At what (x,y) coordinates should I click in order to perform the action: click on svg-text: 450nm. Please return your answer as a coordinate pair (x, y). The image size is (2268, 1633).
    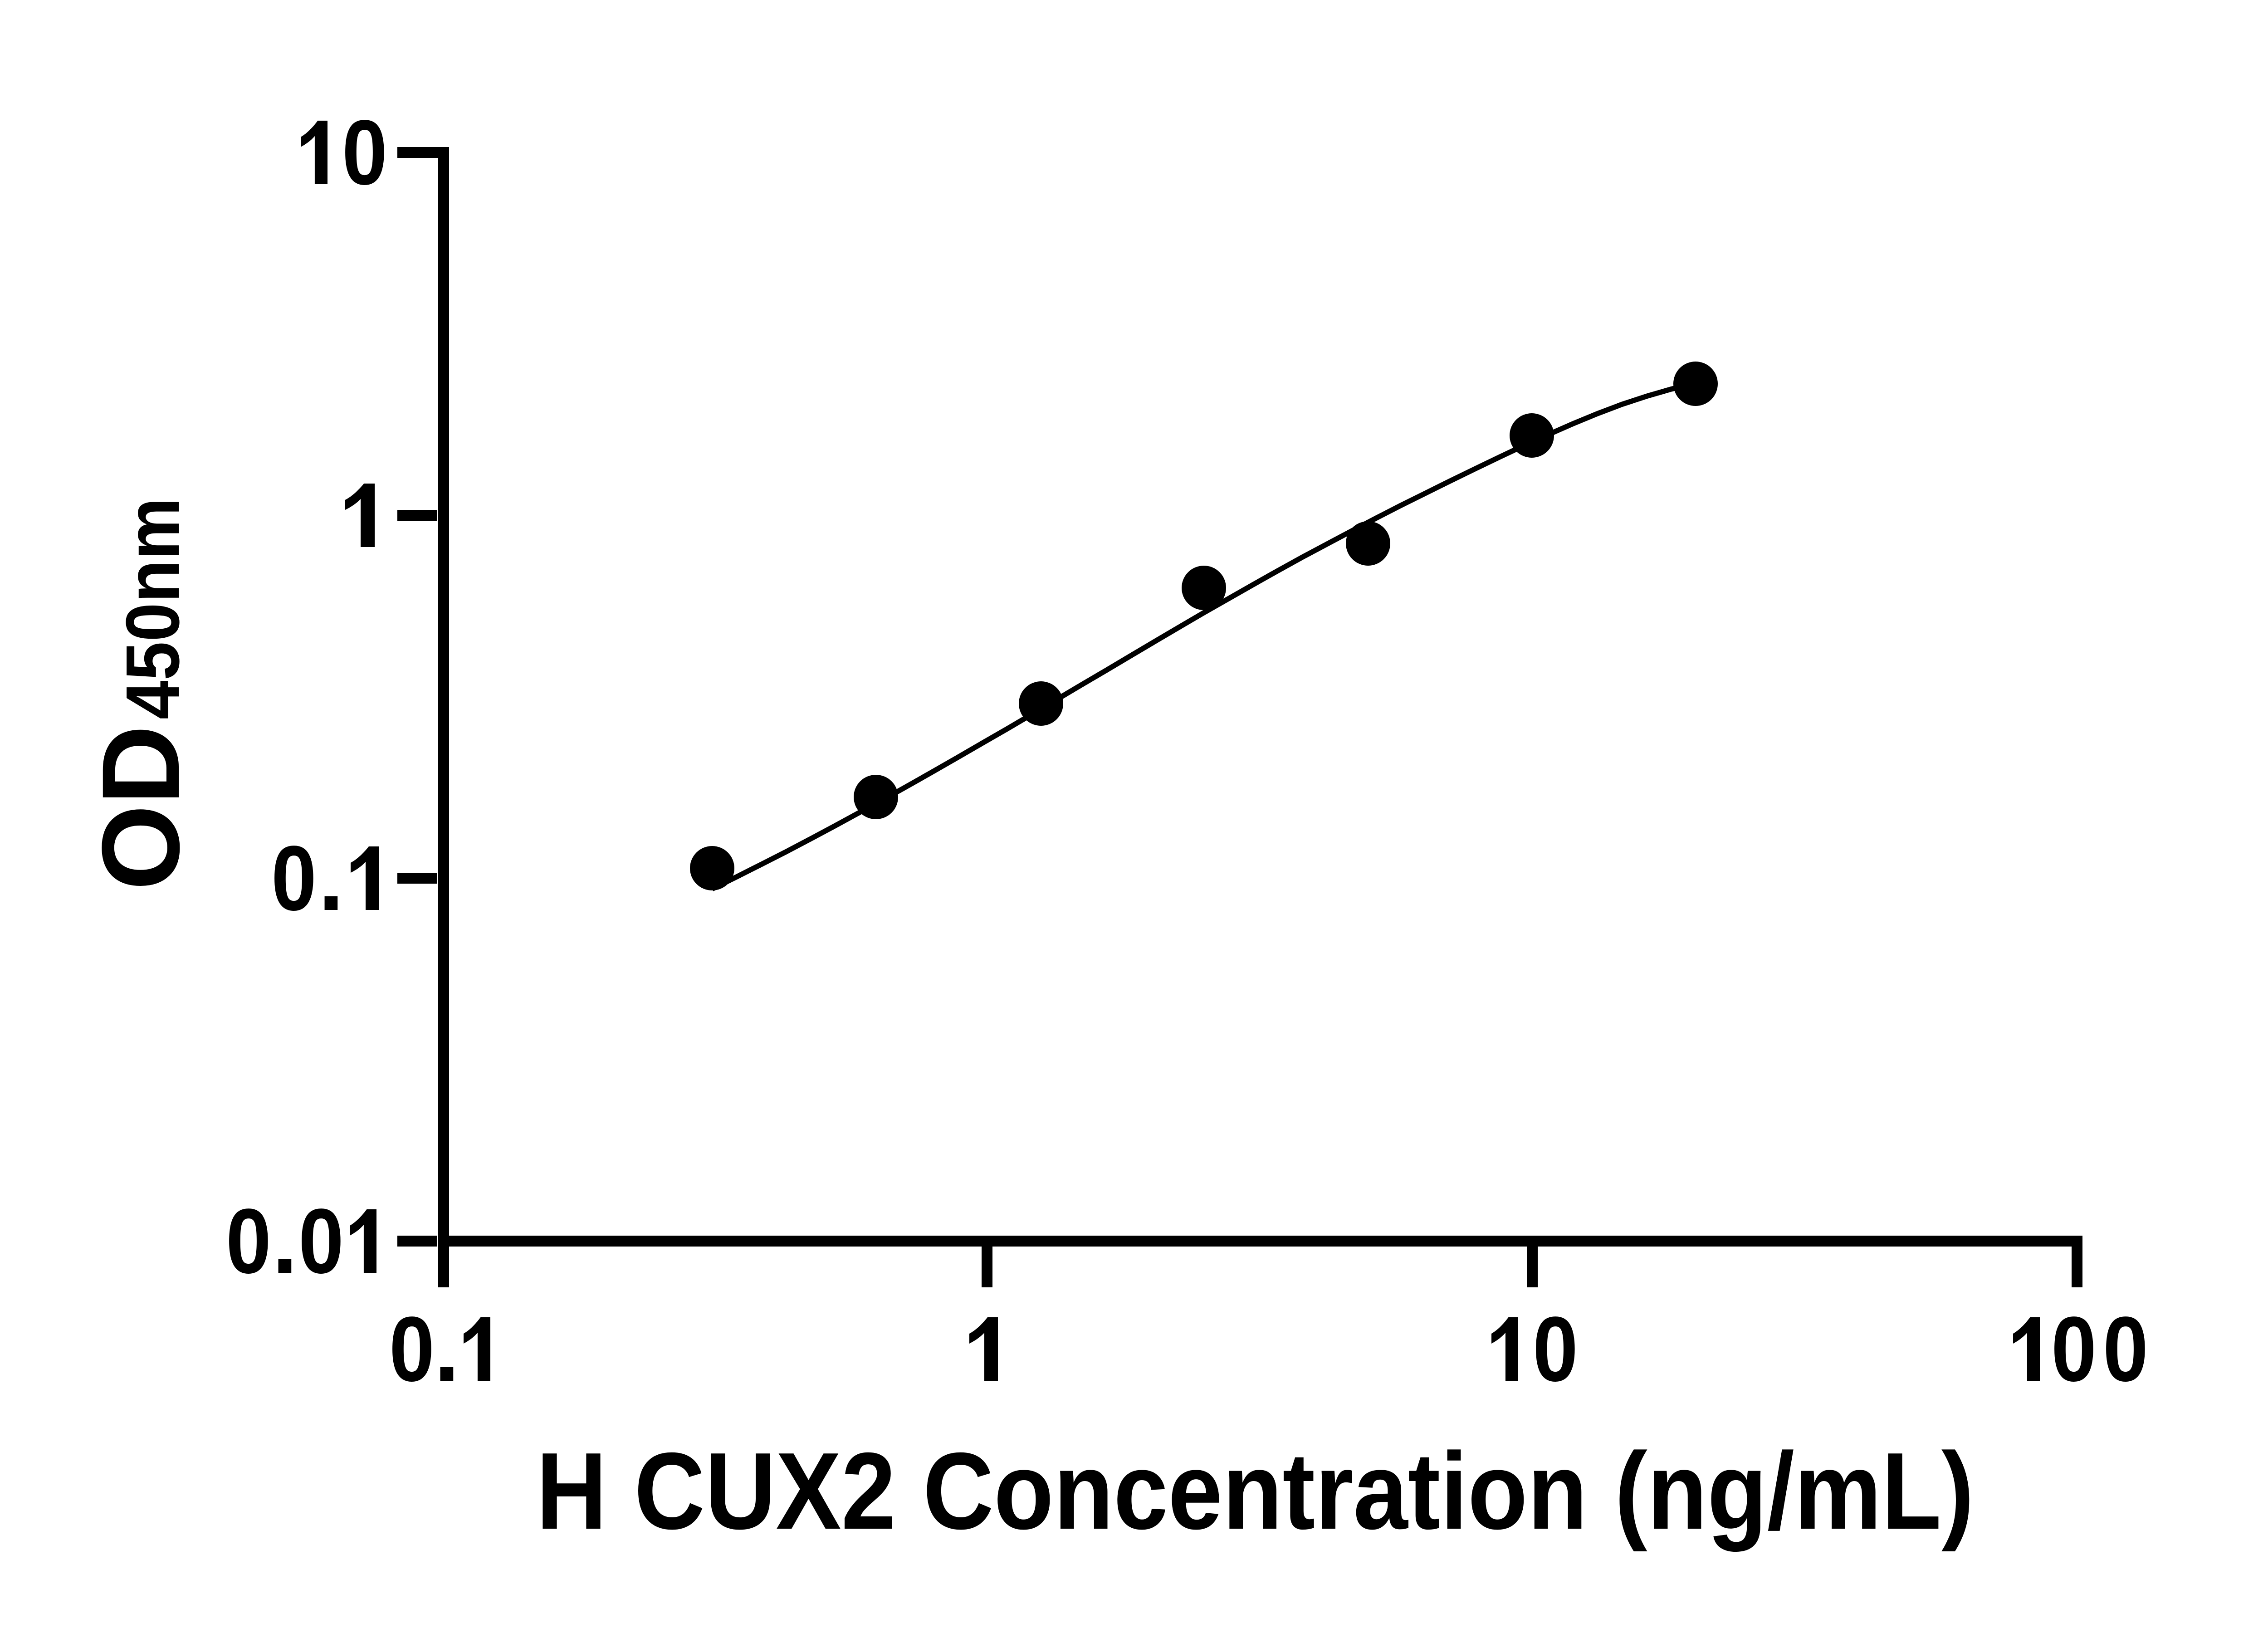
    Looking at the image, I should click on (153, 608).